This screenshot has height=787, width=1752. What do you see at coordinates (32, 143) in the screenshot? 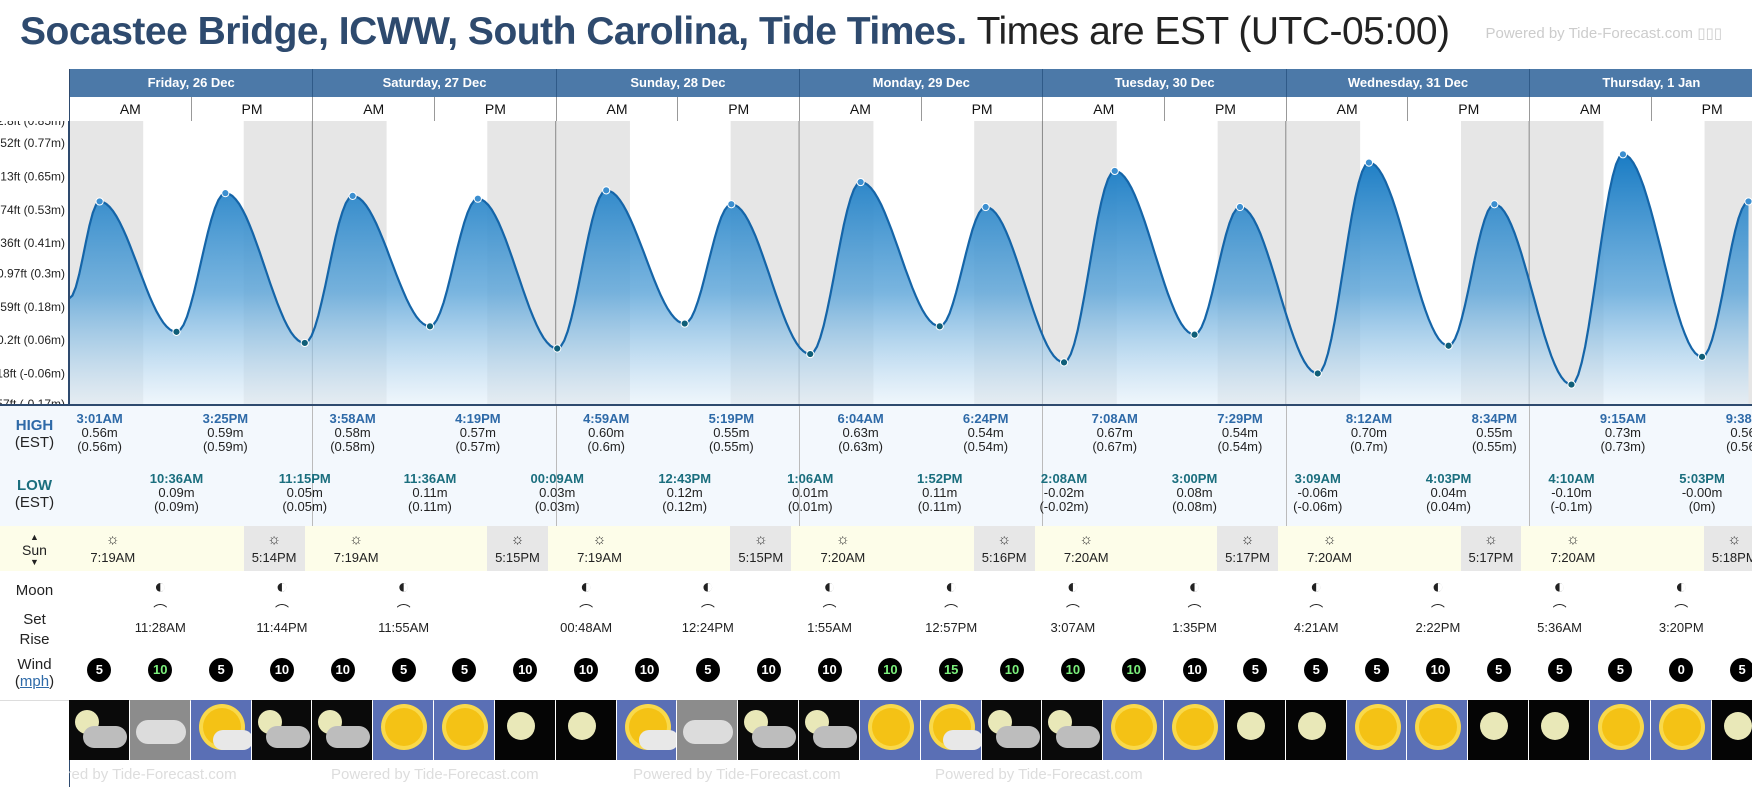
I see `y-tick-label: 2.52ft (0.77m)` at bounding box center [32, 143].